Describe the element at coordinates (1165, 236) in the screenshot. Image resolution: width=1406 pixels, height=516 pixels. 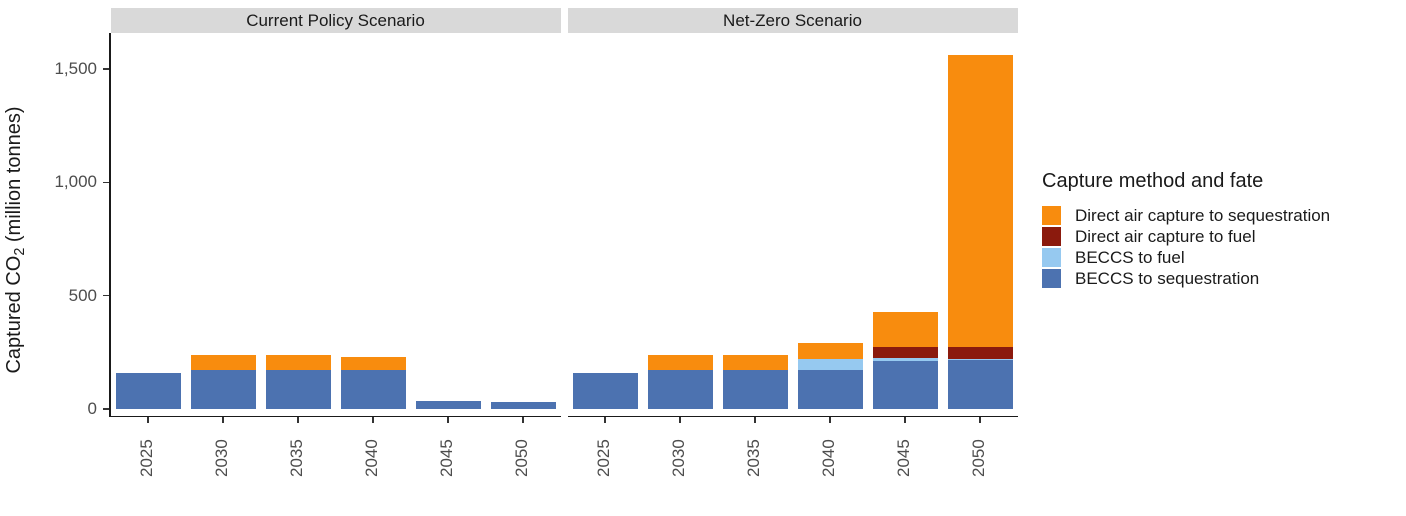
I see `legend-label-dac_fuel: Direct air capture to fuel` at that location.